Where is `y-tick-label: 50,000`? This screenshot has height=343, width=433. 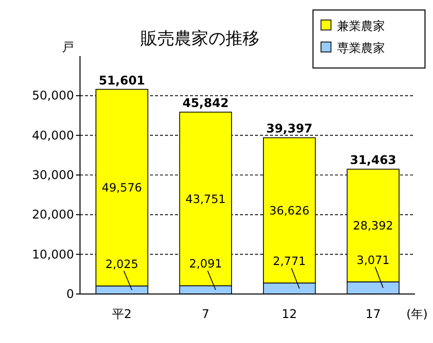
y-tick-label: 50,000 is located at coordinates (53, 95).